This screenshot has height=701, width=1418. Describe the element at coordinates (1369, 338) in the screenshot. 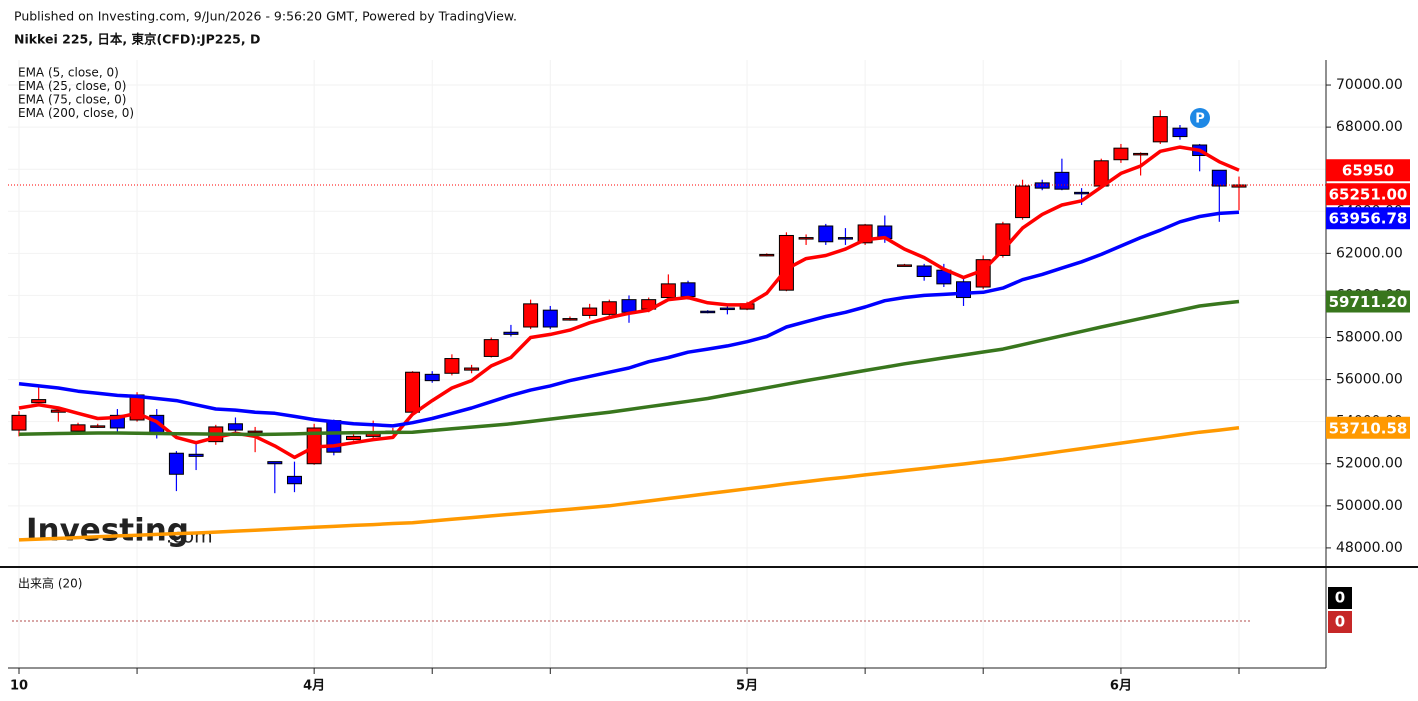

I see `y-tick-label: 58000.00` at that location.